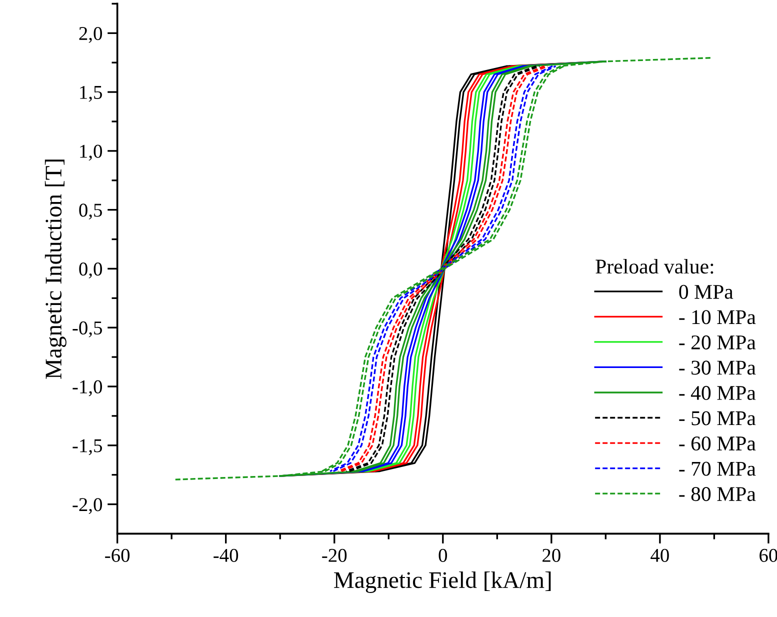  Describe the element at coordinates (91, 94) in the screenshot. I see `y-tick-label: 1,5` at that location.